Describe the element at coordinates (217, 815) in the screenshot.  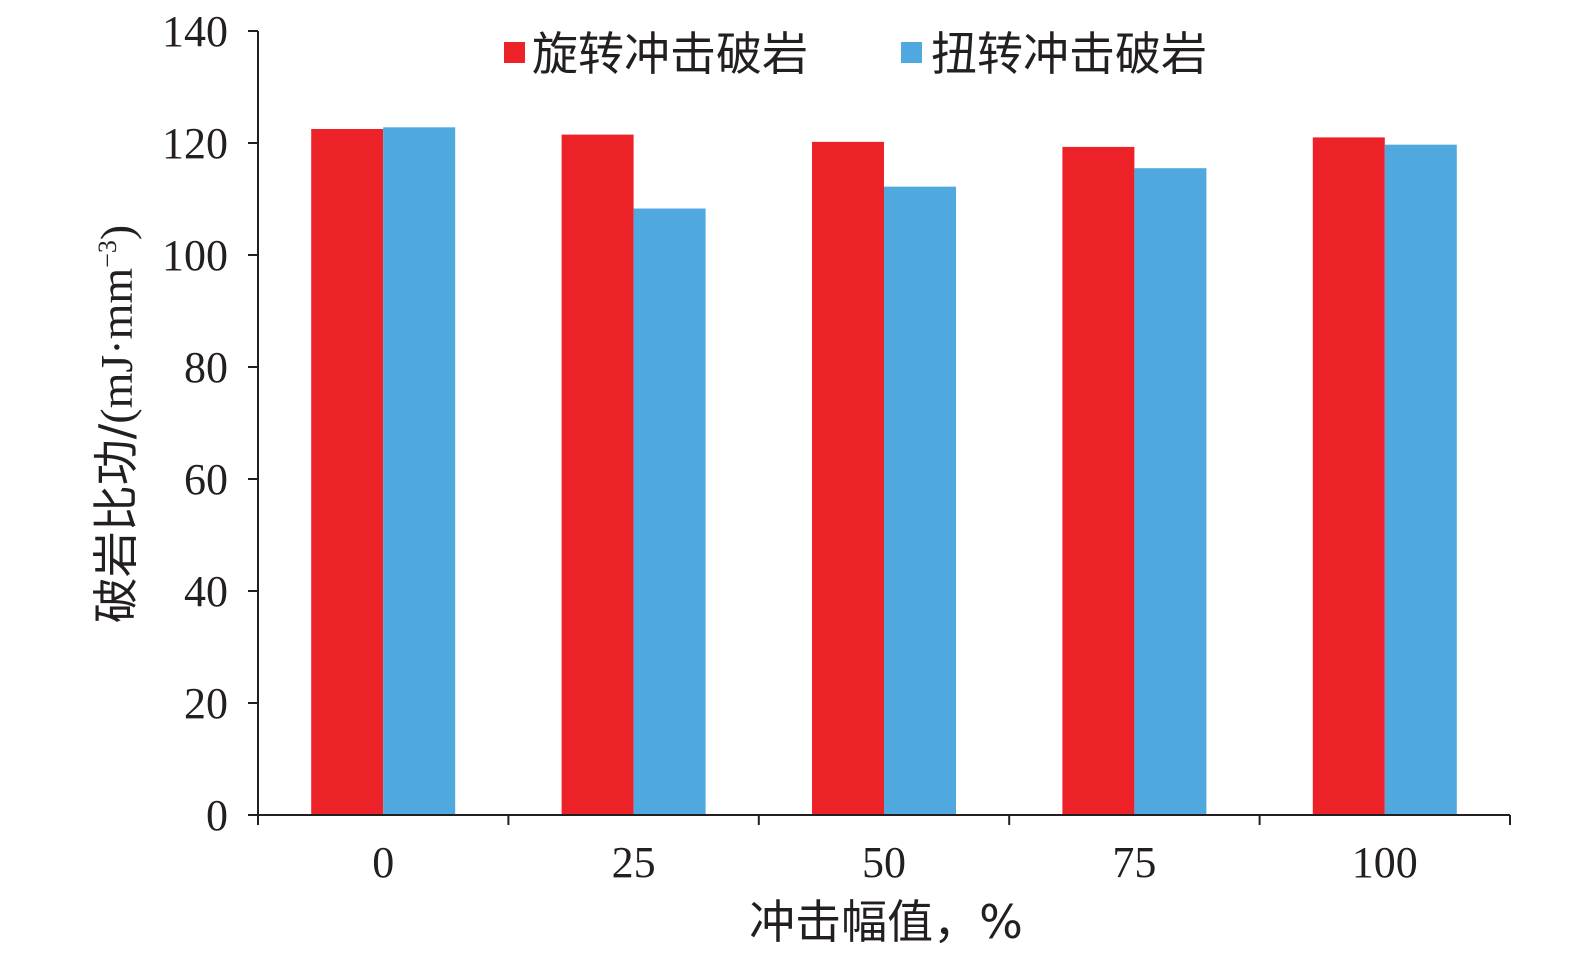
I see `y-tick-label: 0` at that location.